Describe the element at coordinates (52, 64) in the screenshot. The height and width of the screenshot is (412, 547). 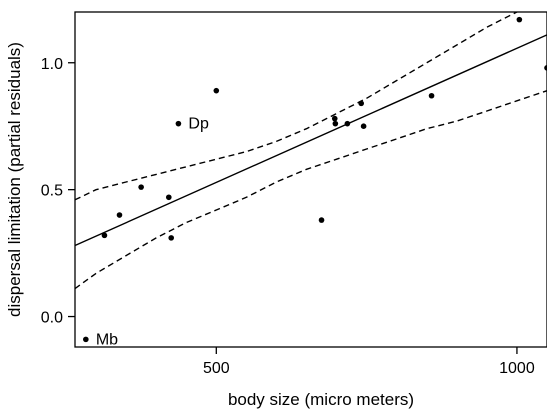
I see `y-tick-label: 1.0` at that location.